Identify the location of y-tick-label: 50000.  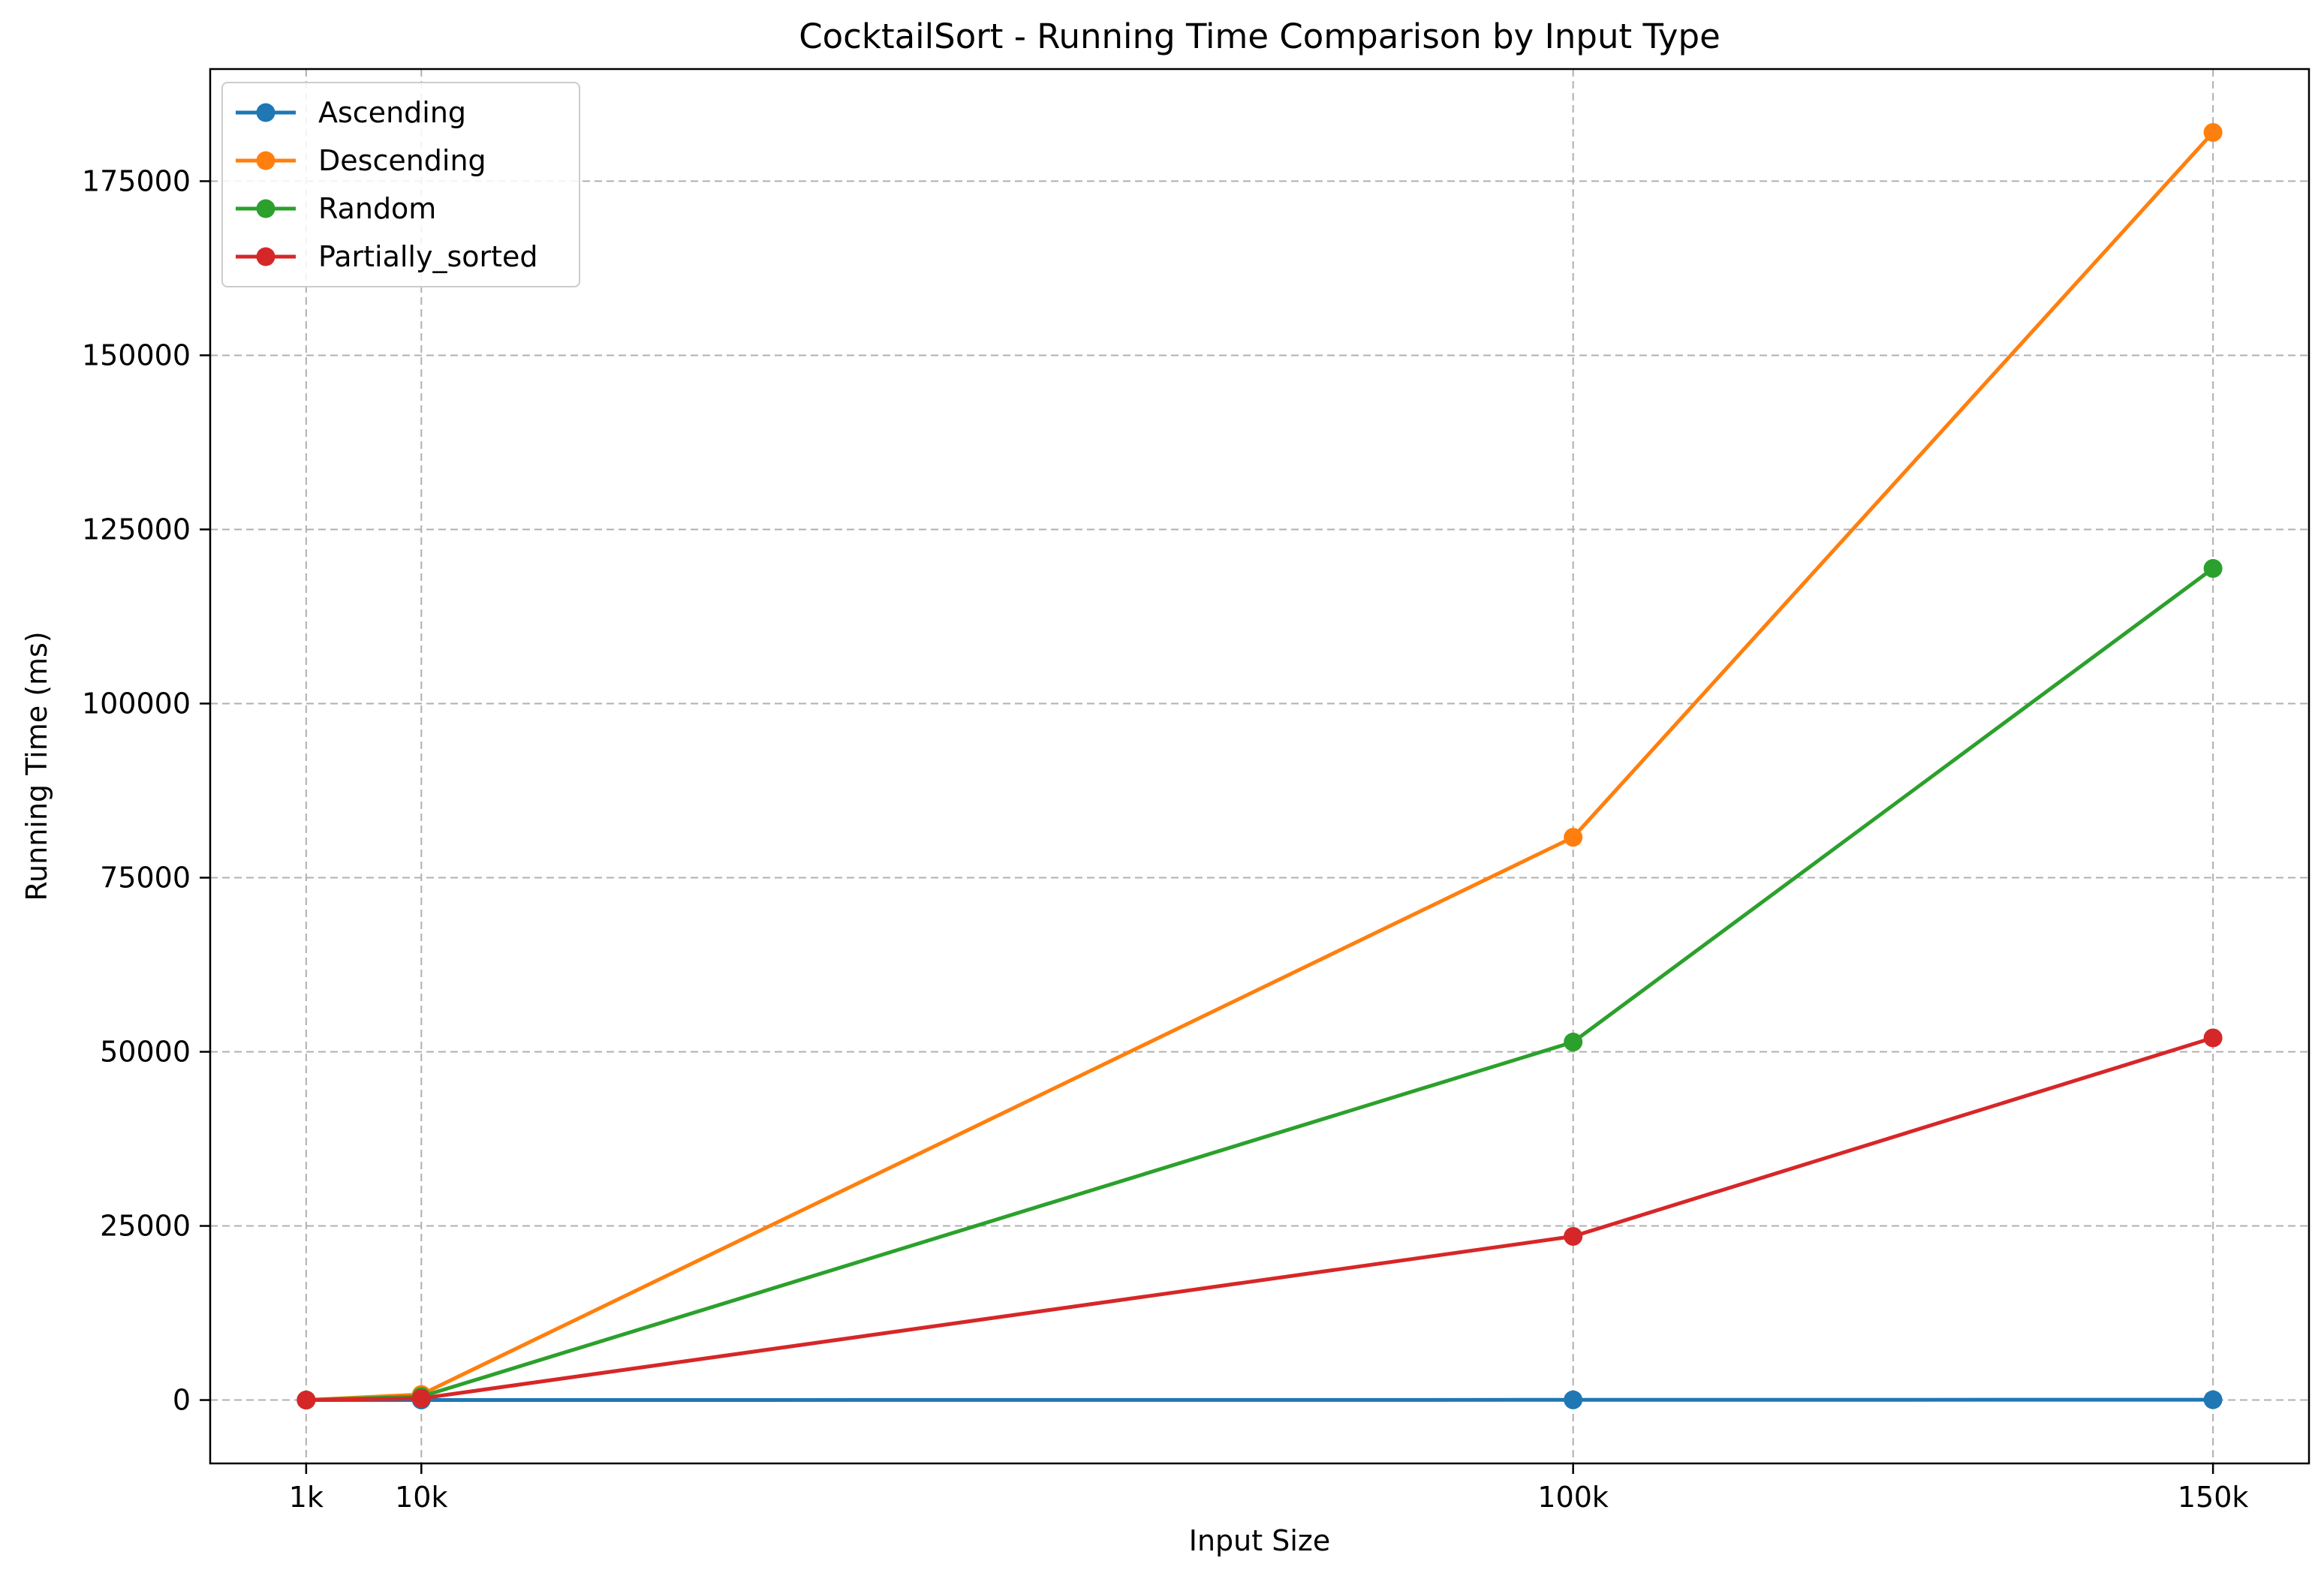
(145, 1052).